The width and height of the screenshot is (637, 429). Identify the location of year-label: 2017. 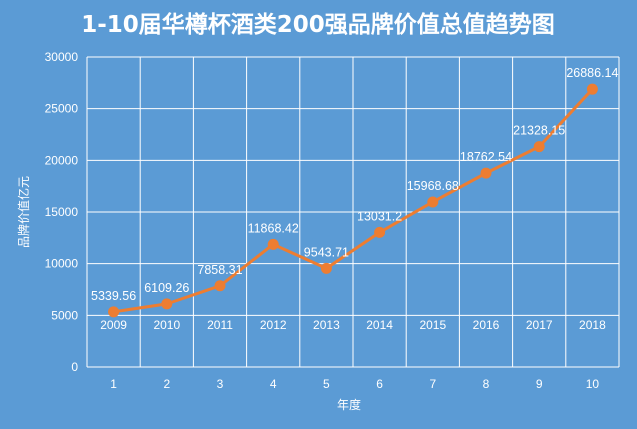
(539, 325).